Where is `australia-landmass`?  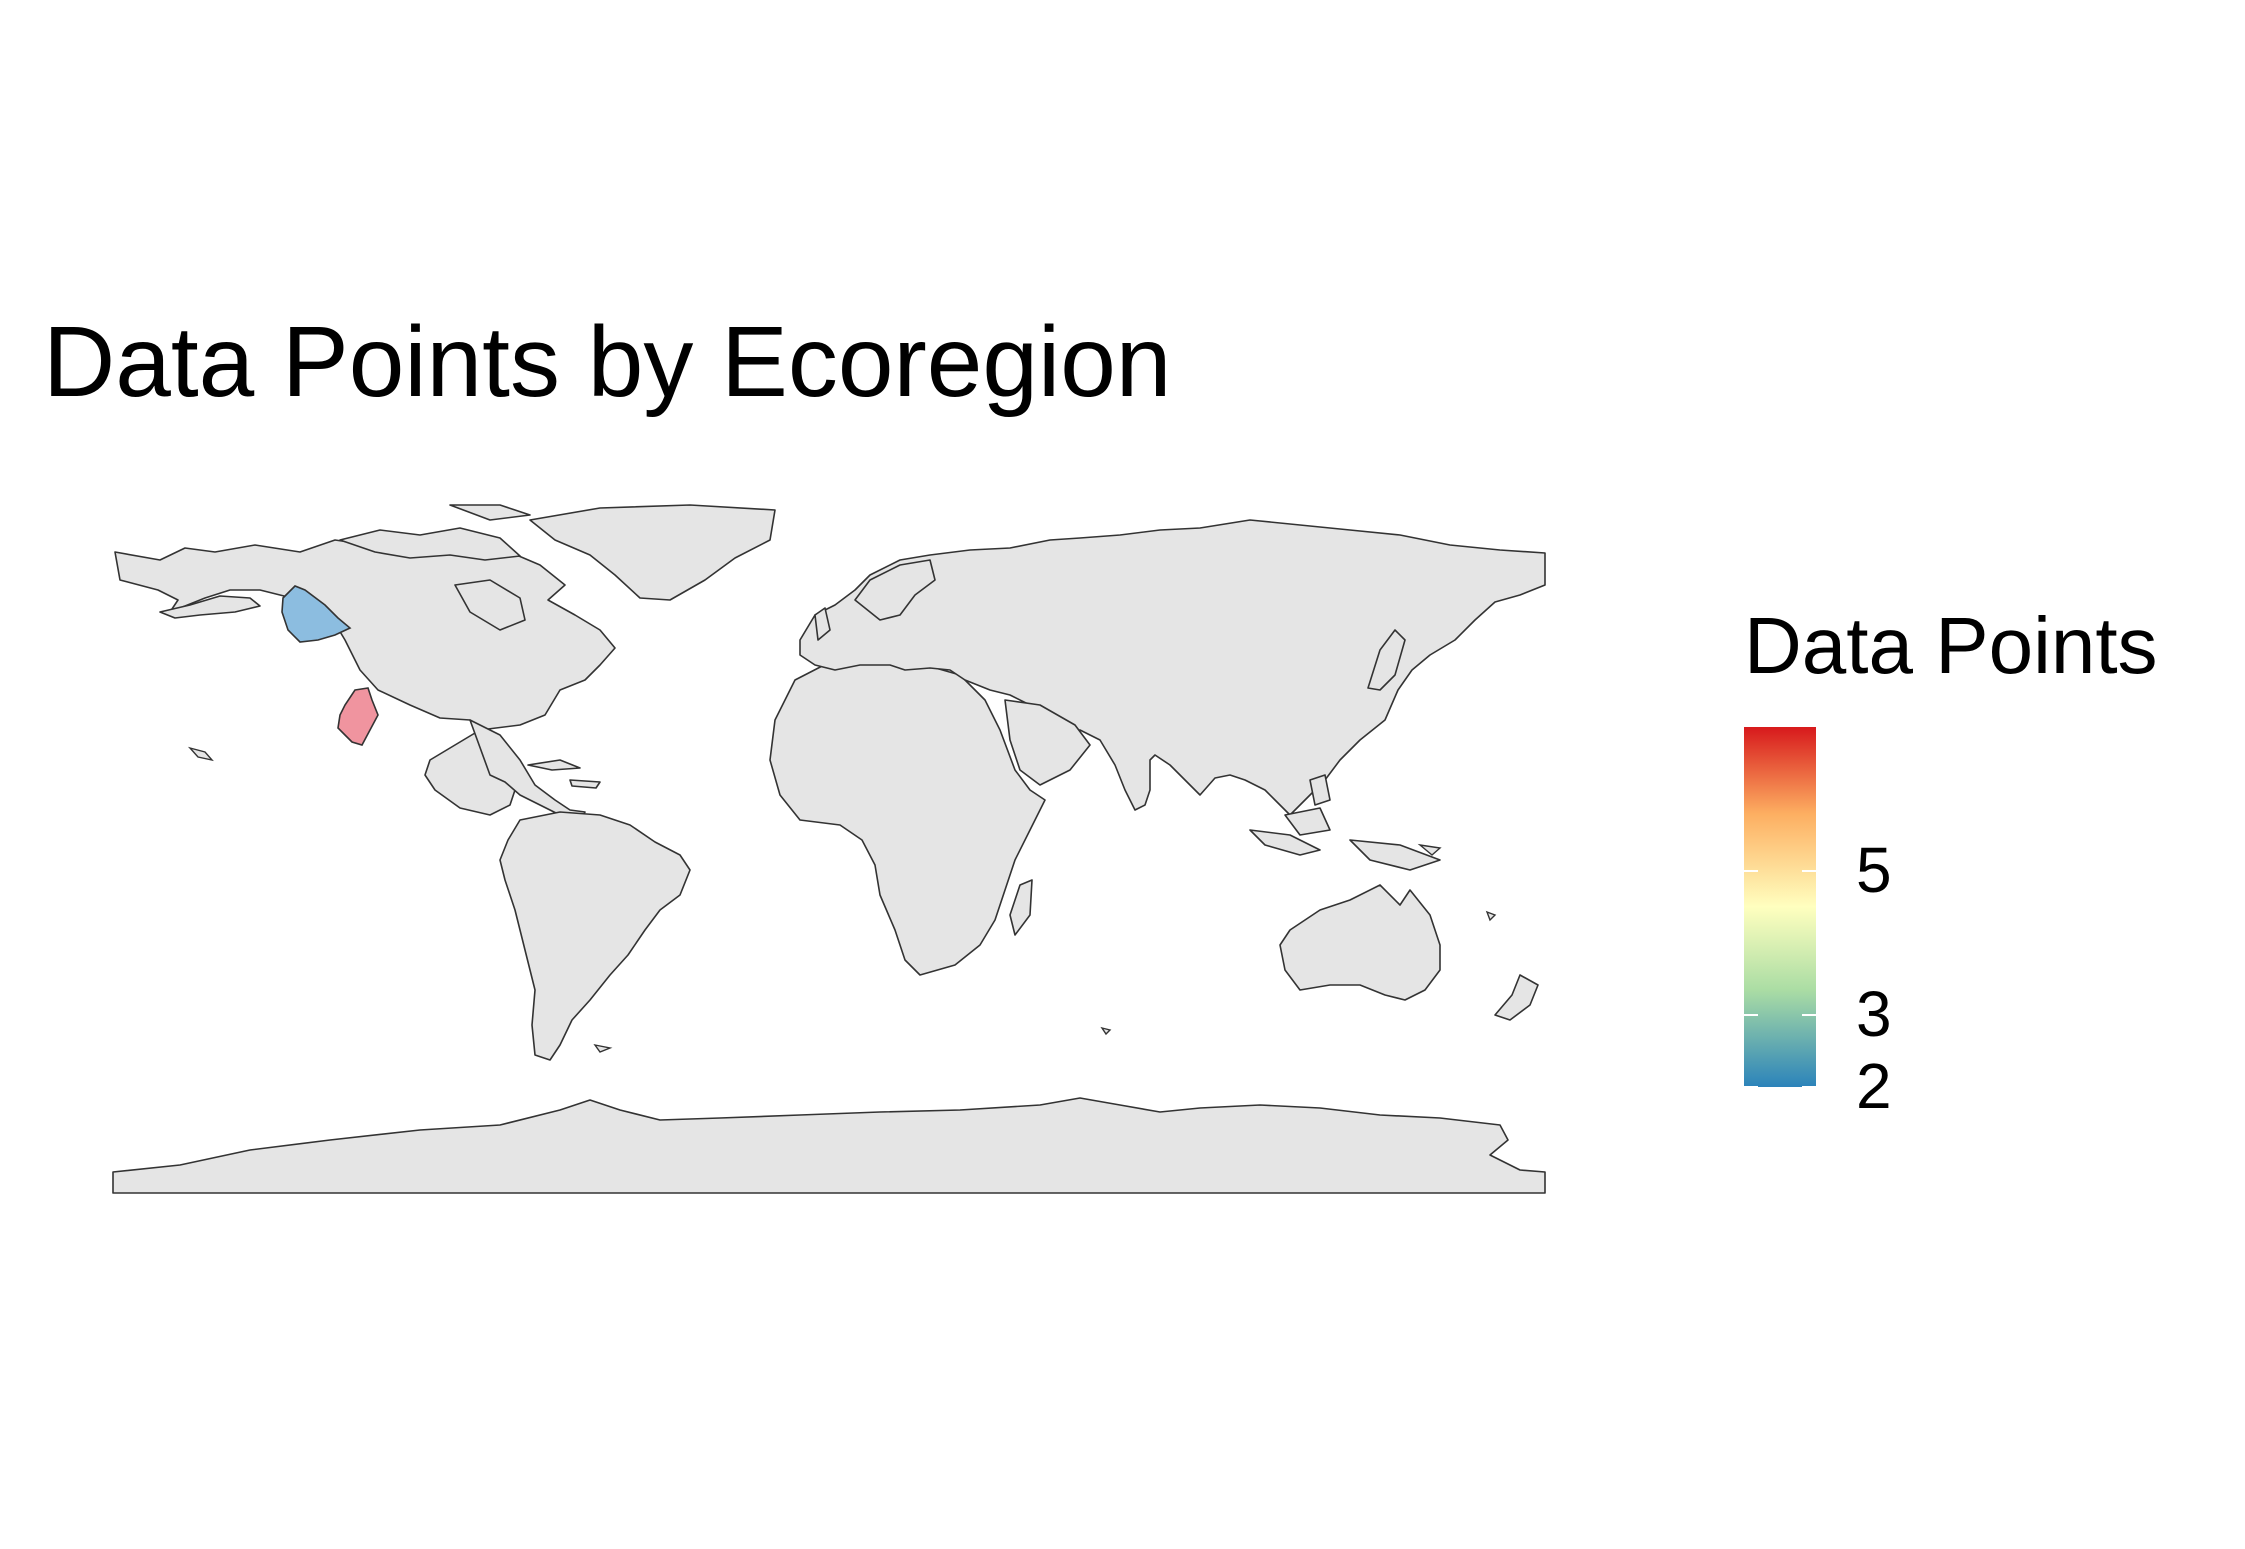 australia-landmass is located at coordinates (1360, 942).